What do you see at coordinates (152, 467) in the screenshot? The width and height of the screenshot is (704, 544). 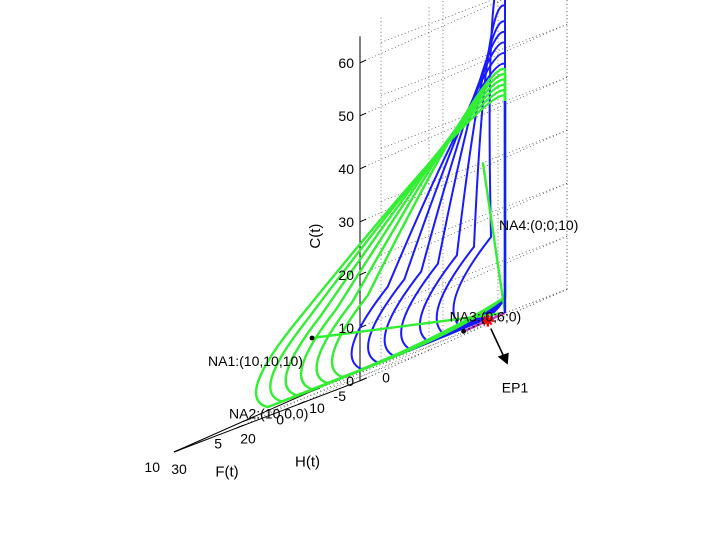 I see `f-tick-label: 10` at bounding box center [152, 467].